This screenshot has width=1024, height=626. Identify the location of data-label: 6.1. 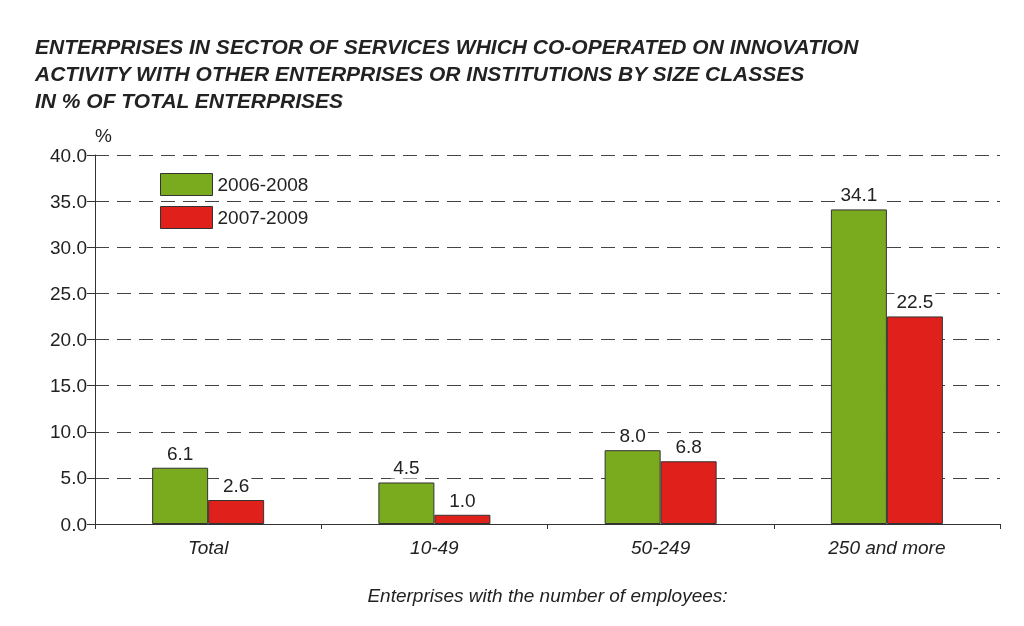
(180, 453).